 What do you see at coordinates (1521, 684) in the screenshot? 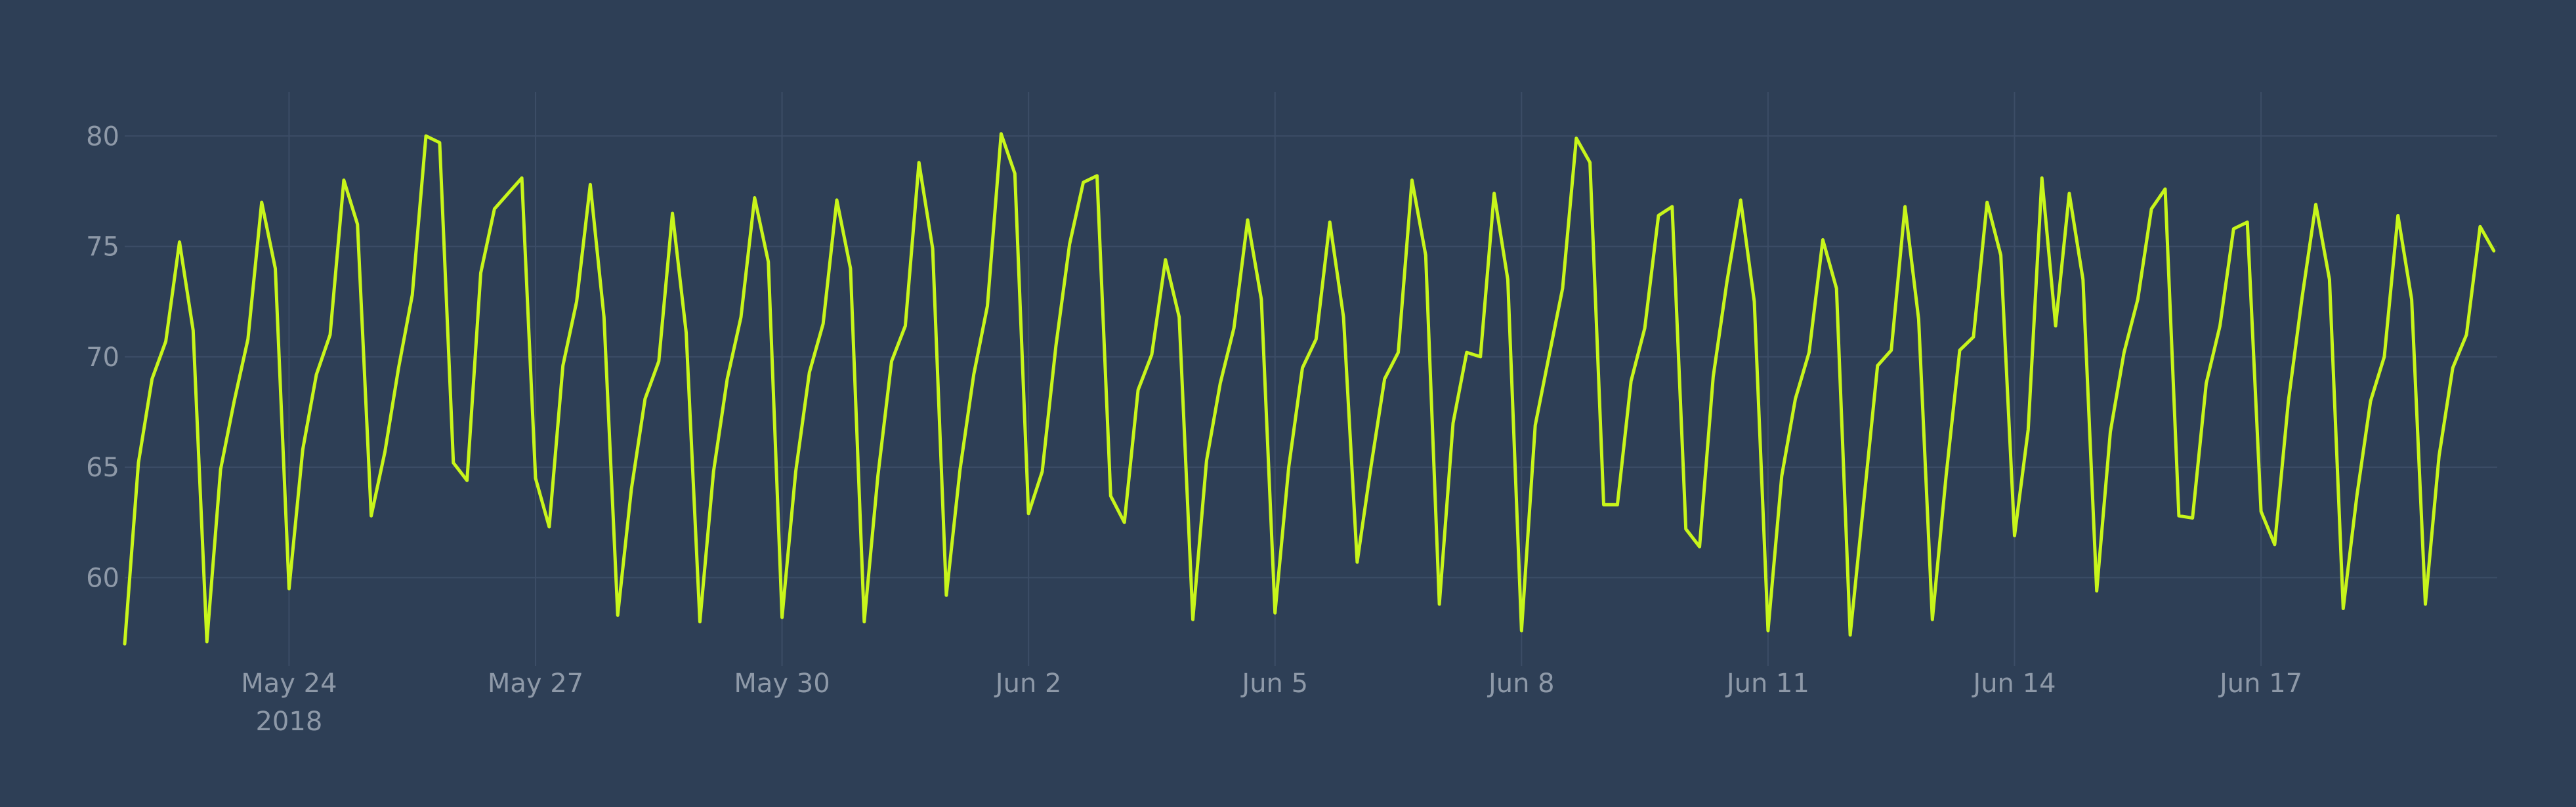
I see `x-tick-label: Jun 8` at bounding box center [1521, 684].